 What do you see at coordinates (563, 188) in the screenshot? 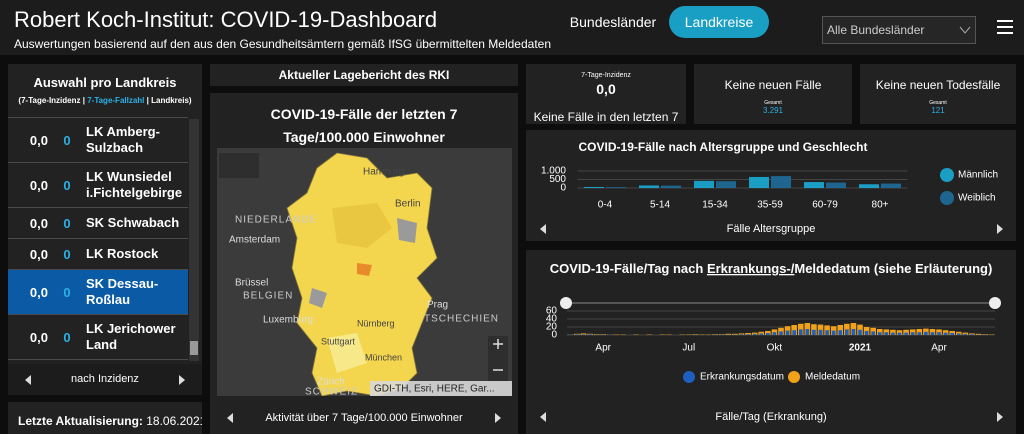
I see `y-tick-label: 0` at bounding box center [563, 188].